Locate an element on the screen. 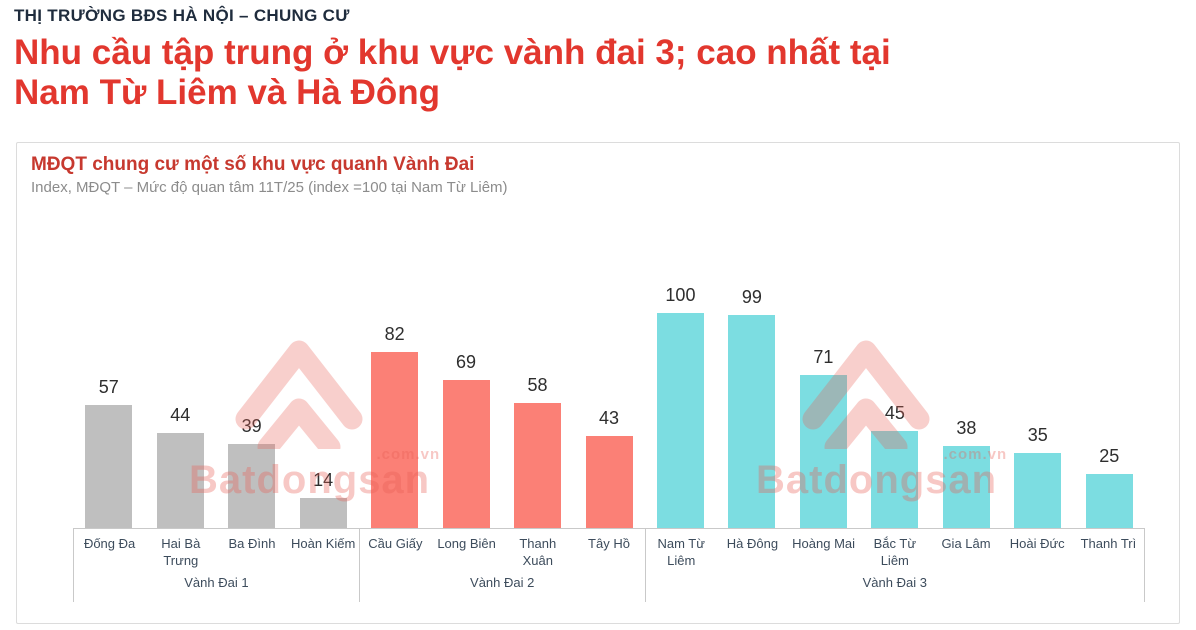 The image size is (1196, 630). x-axis-label: Hà Đông is located at coordinates (752, 543).